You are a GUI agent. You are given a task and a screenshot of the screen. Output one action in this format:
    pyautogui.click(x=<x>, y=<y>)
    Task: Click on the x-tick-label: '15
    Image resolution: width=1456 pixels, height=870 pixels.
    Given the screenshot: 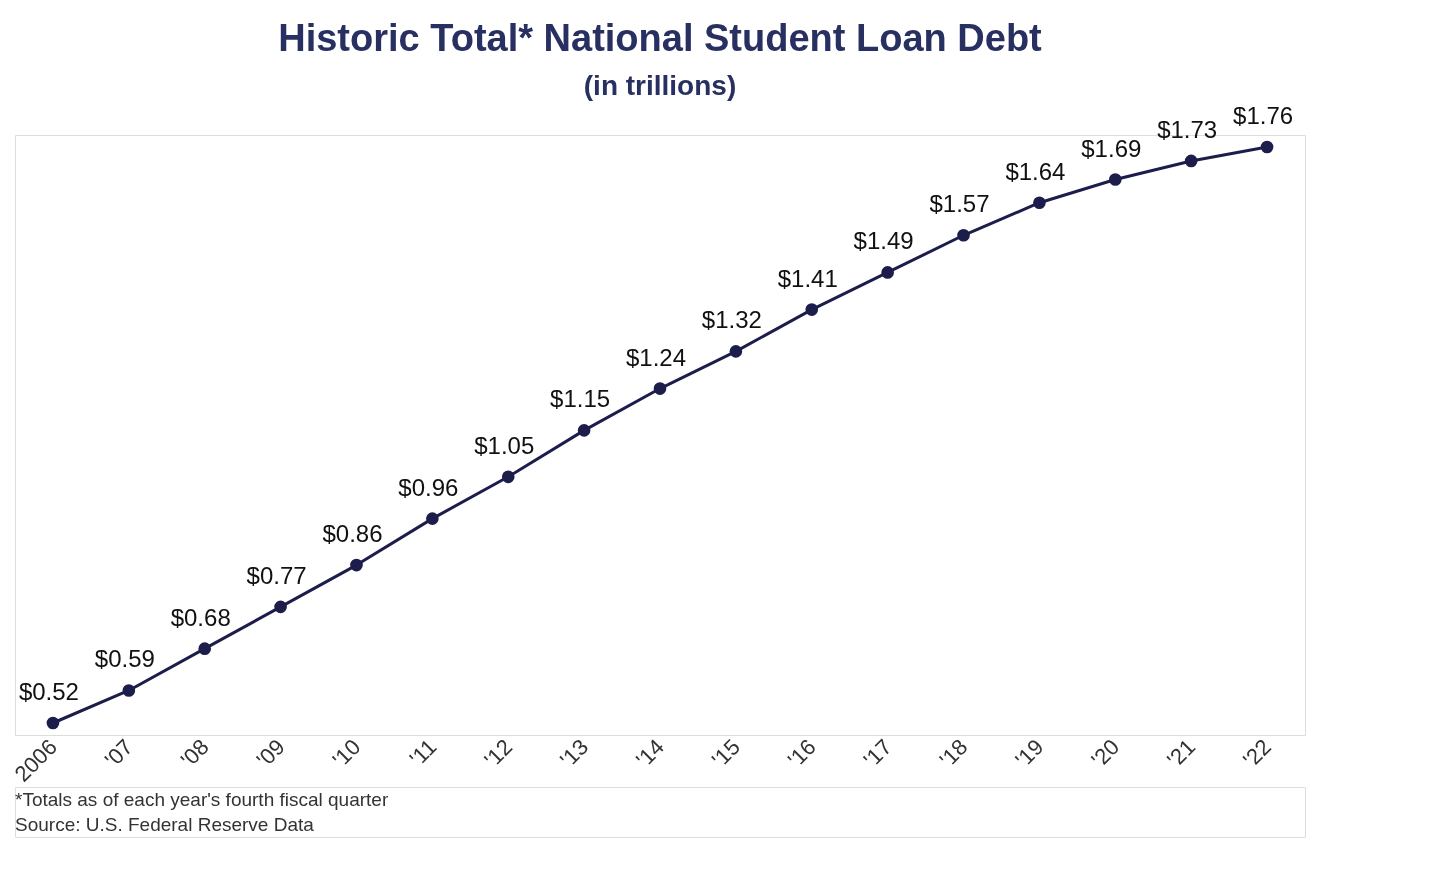 What is the action you would take?
    pyautogui.click(x=725, y=753)
    